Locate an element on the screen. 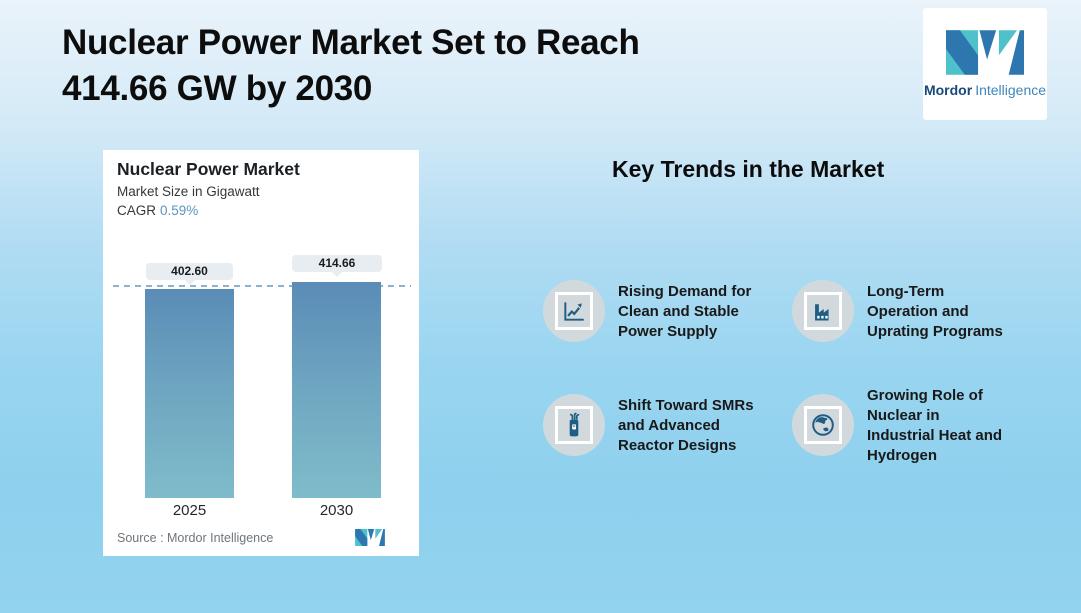  trend-line: Nuclear in is located at coordinates (903, 415).